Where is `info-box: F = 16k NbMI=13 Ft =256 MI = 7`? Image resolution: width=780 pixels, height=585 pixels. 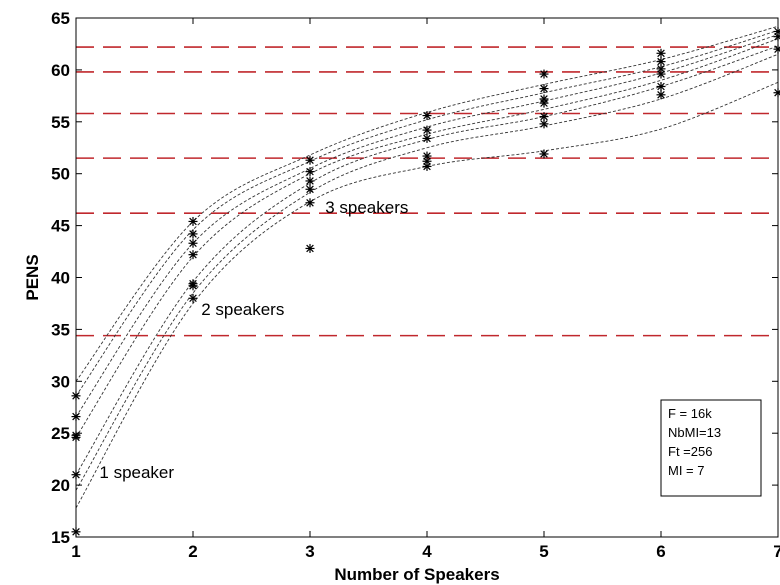 info-box: F = 16k NbMI=13 Ft =256 MI = 7 is located at coordinates (711, 448).